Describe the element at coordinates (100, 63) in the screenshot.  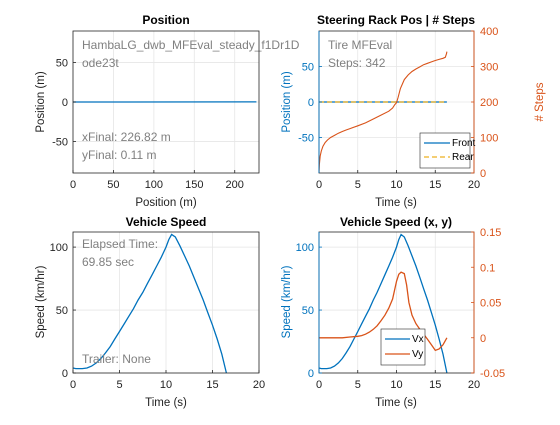
I see `annotation-file-line2: ode23t` at that location.